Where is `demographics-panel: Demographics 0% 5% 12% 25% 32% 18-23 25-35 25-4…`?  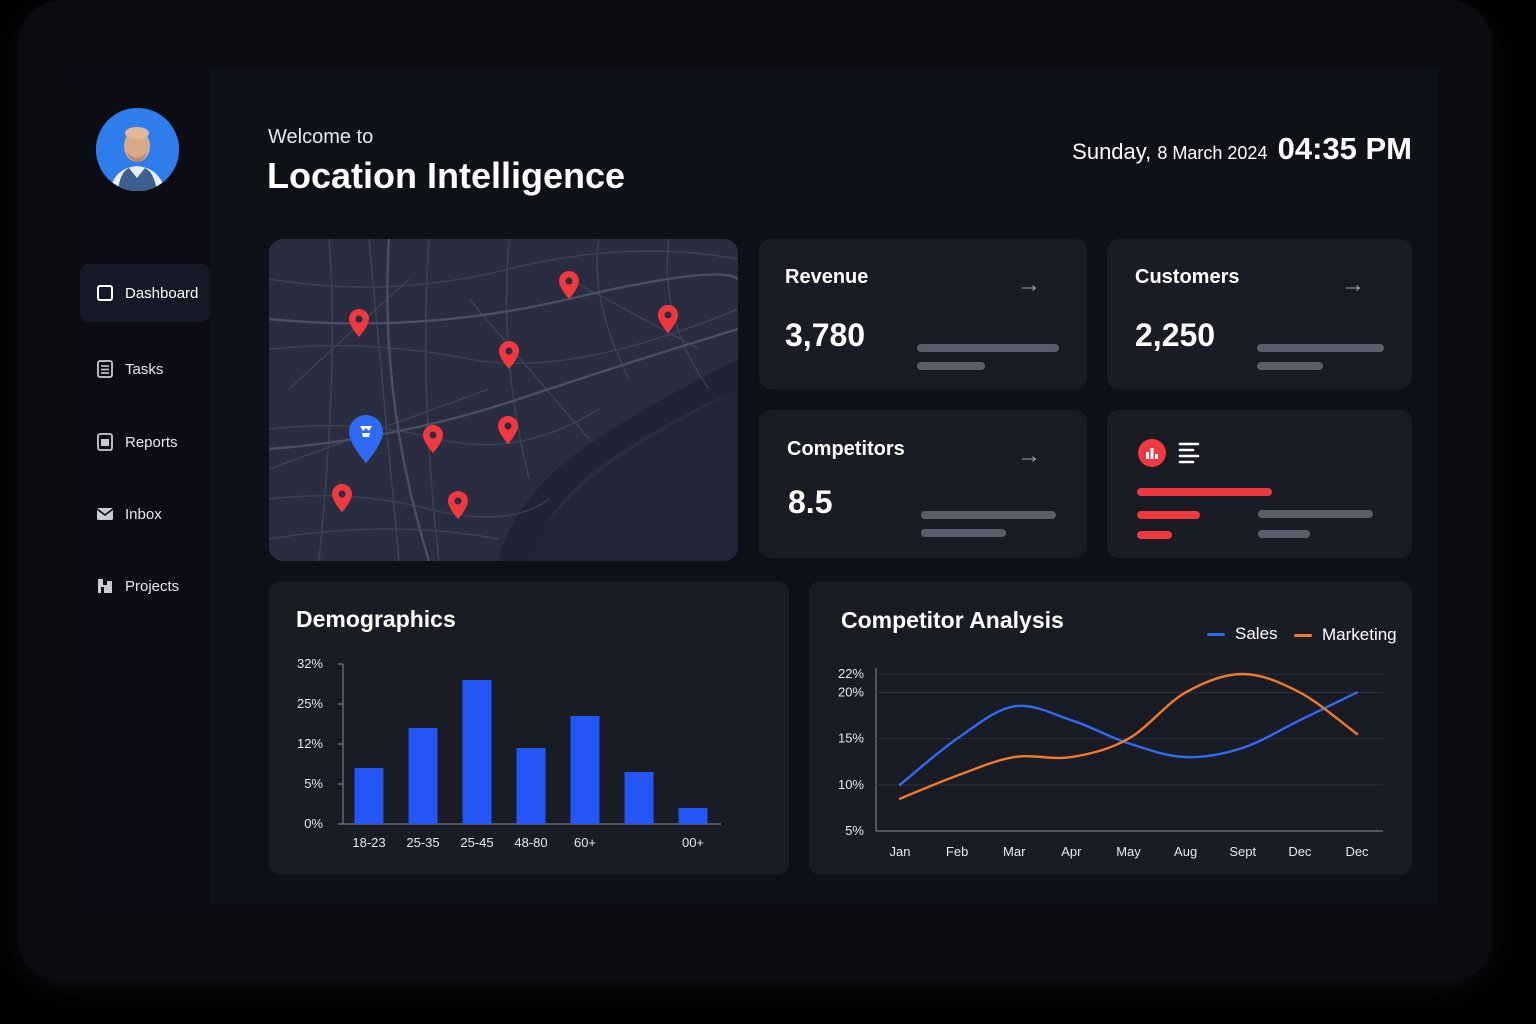 demographics-panel: Demographics 0% 5% 12% 25% 32% 18-23 25-35 25-4… is located at coordinates (529, 728).